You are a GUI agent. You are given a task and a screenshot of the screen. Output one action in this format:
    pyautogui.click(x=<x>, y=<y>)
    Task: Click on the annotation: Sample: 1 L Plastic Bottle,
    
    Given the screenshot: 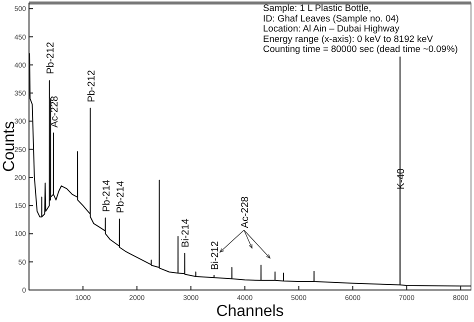 What is the action you would take?
    pyautogui.click(x=317, y=8)
    